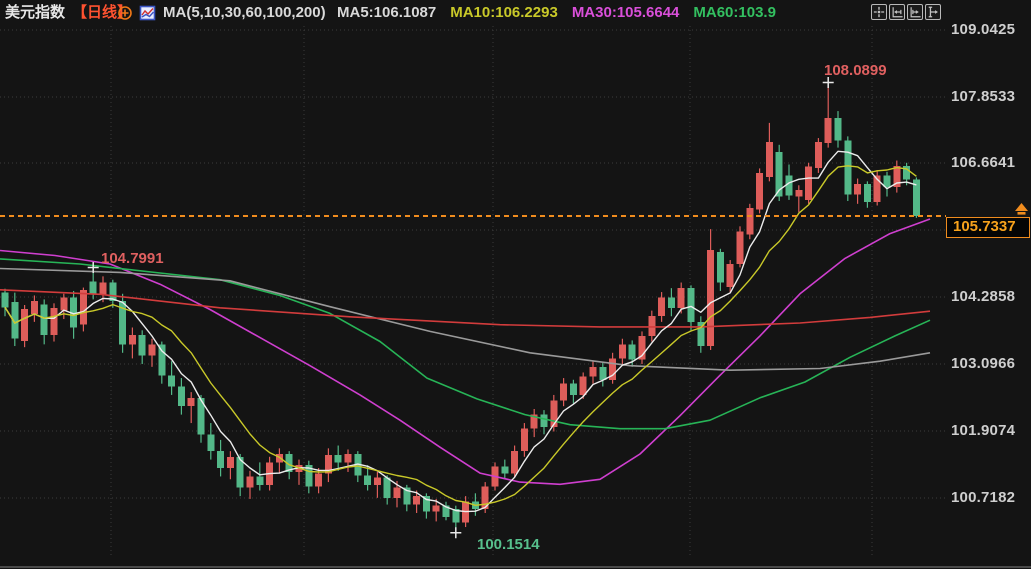  Describe the element at coordinates (988, 227) in the screenshot. I see `current-price-badge: 105.7337` at that location.